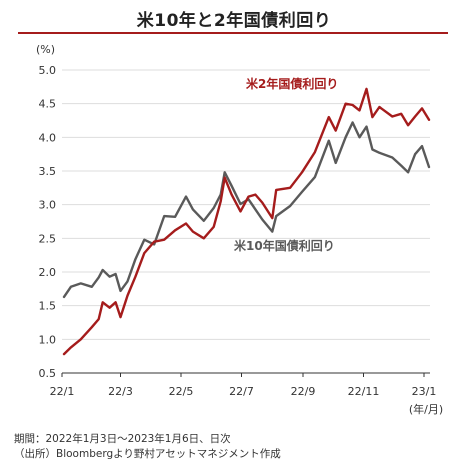  What do you see at coordinates (48, 373) in the screenshot?
I see `y-tick-label: 0.5` at bounding box center [48, 373].